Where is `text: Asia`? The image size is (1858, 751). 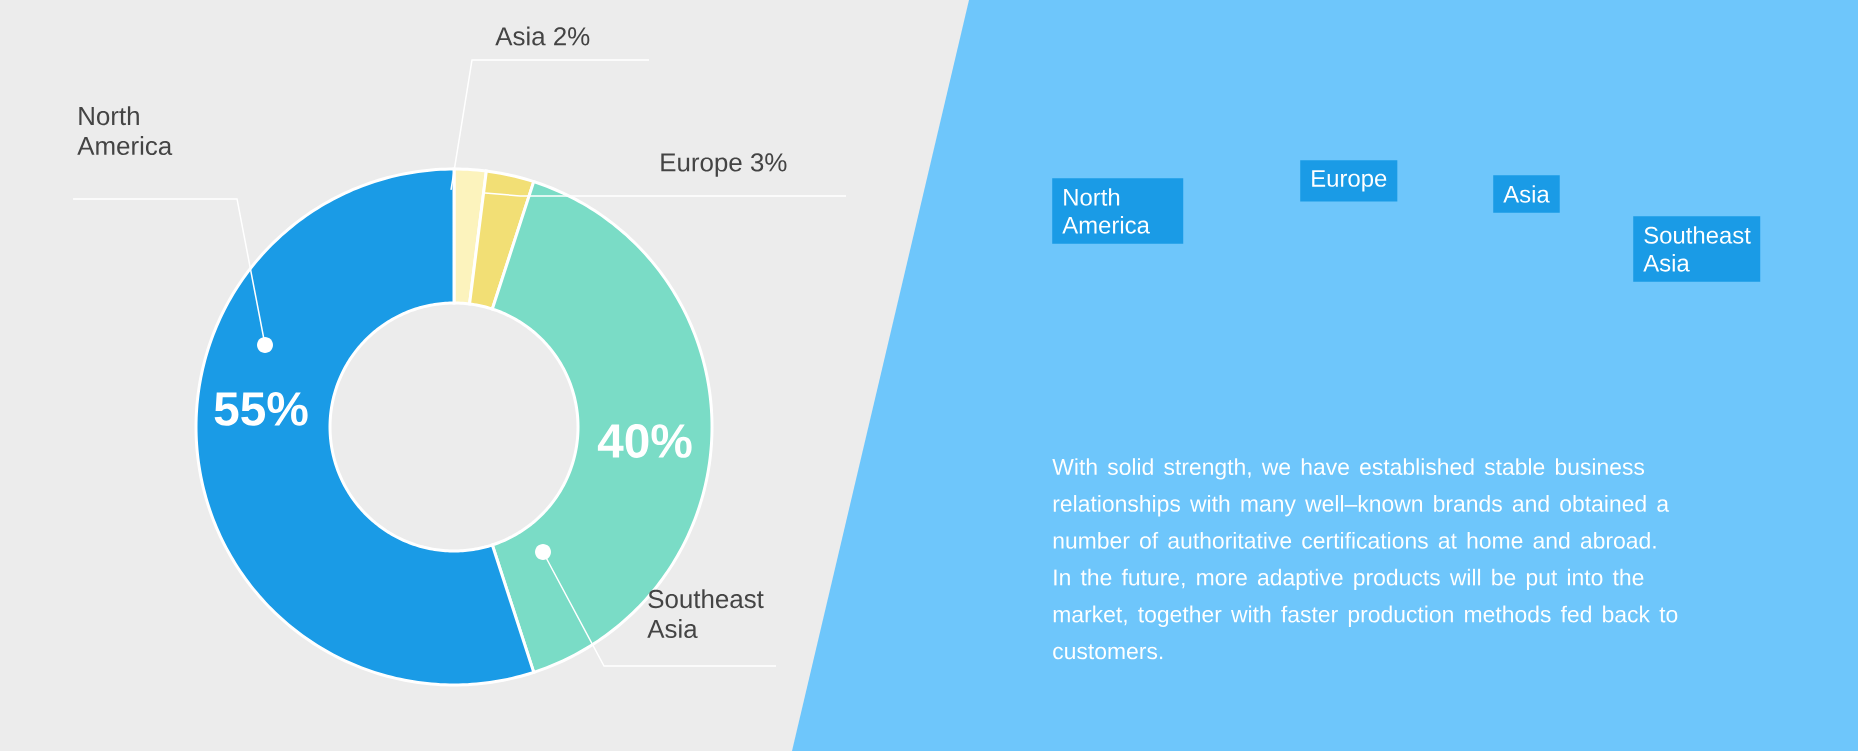
text: Asia is located at coordinates (1526, 194).